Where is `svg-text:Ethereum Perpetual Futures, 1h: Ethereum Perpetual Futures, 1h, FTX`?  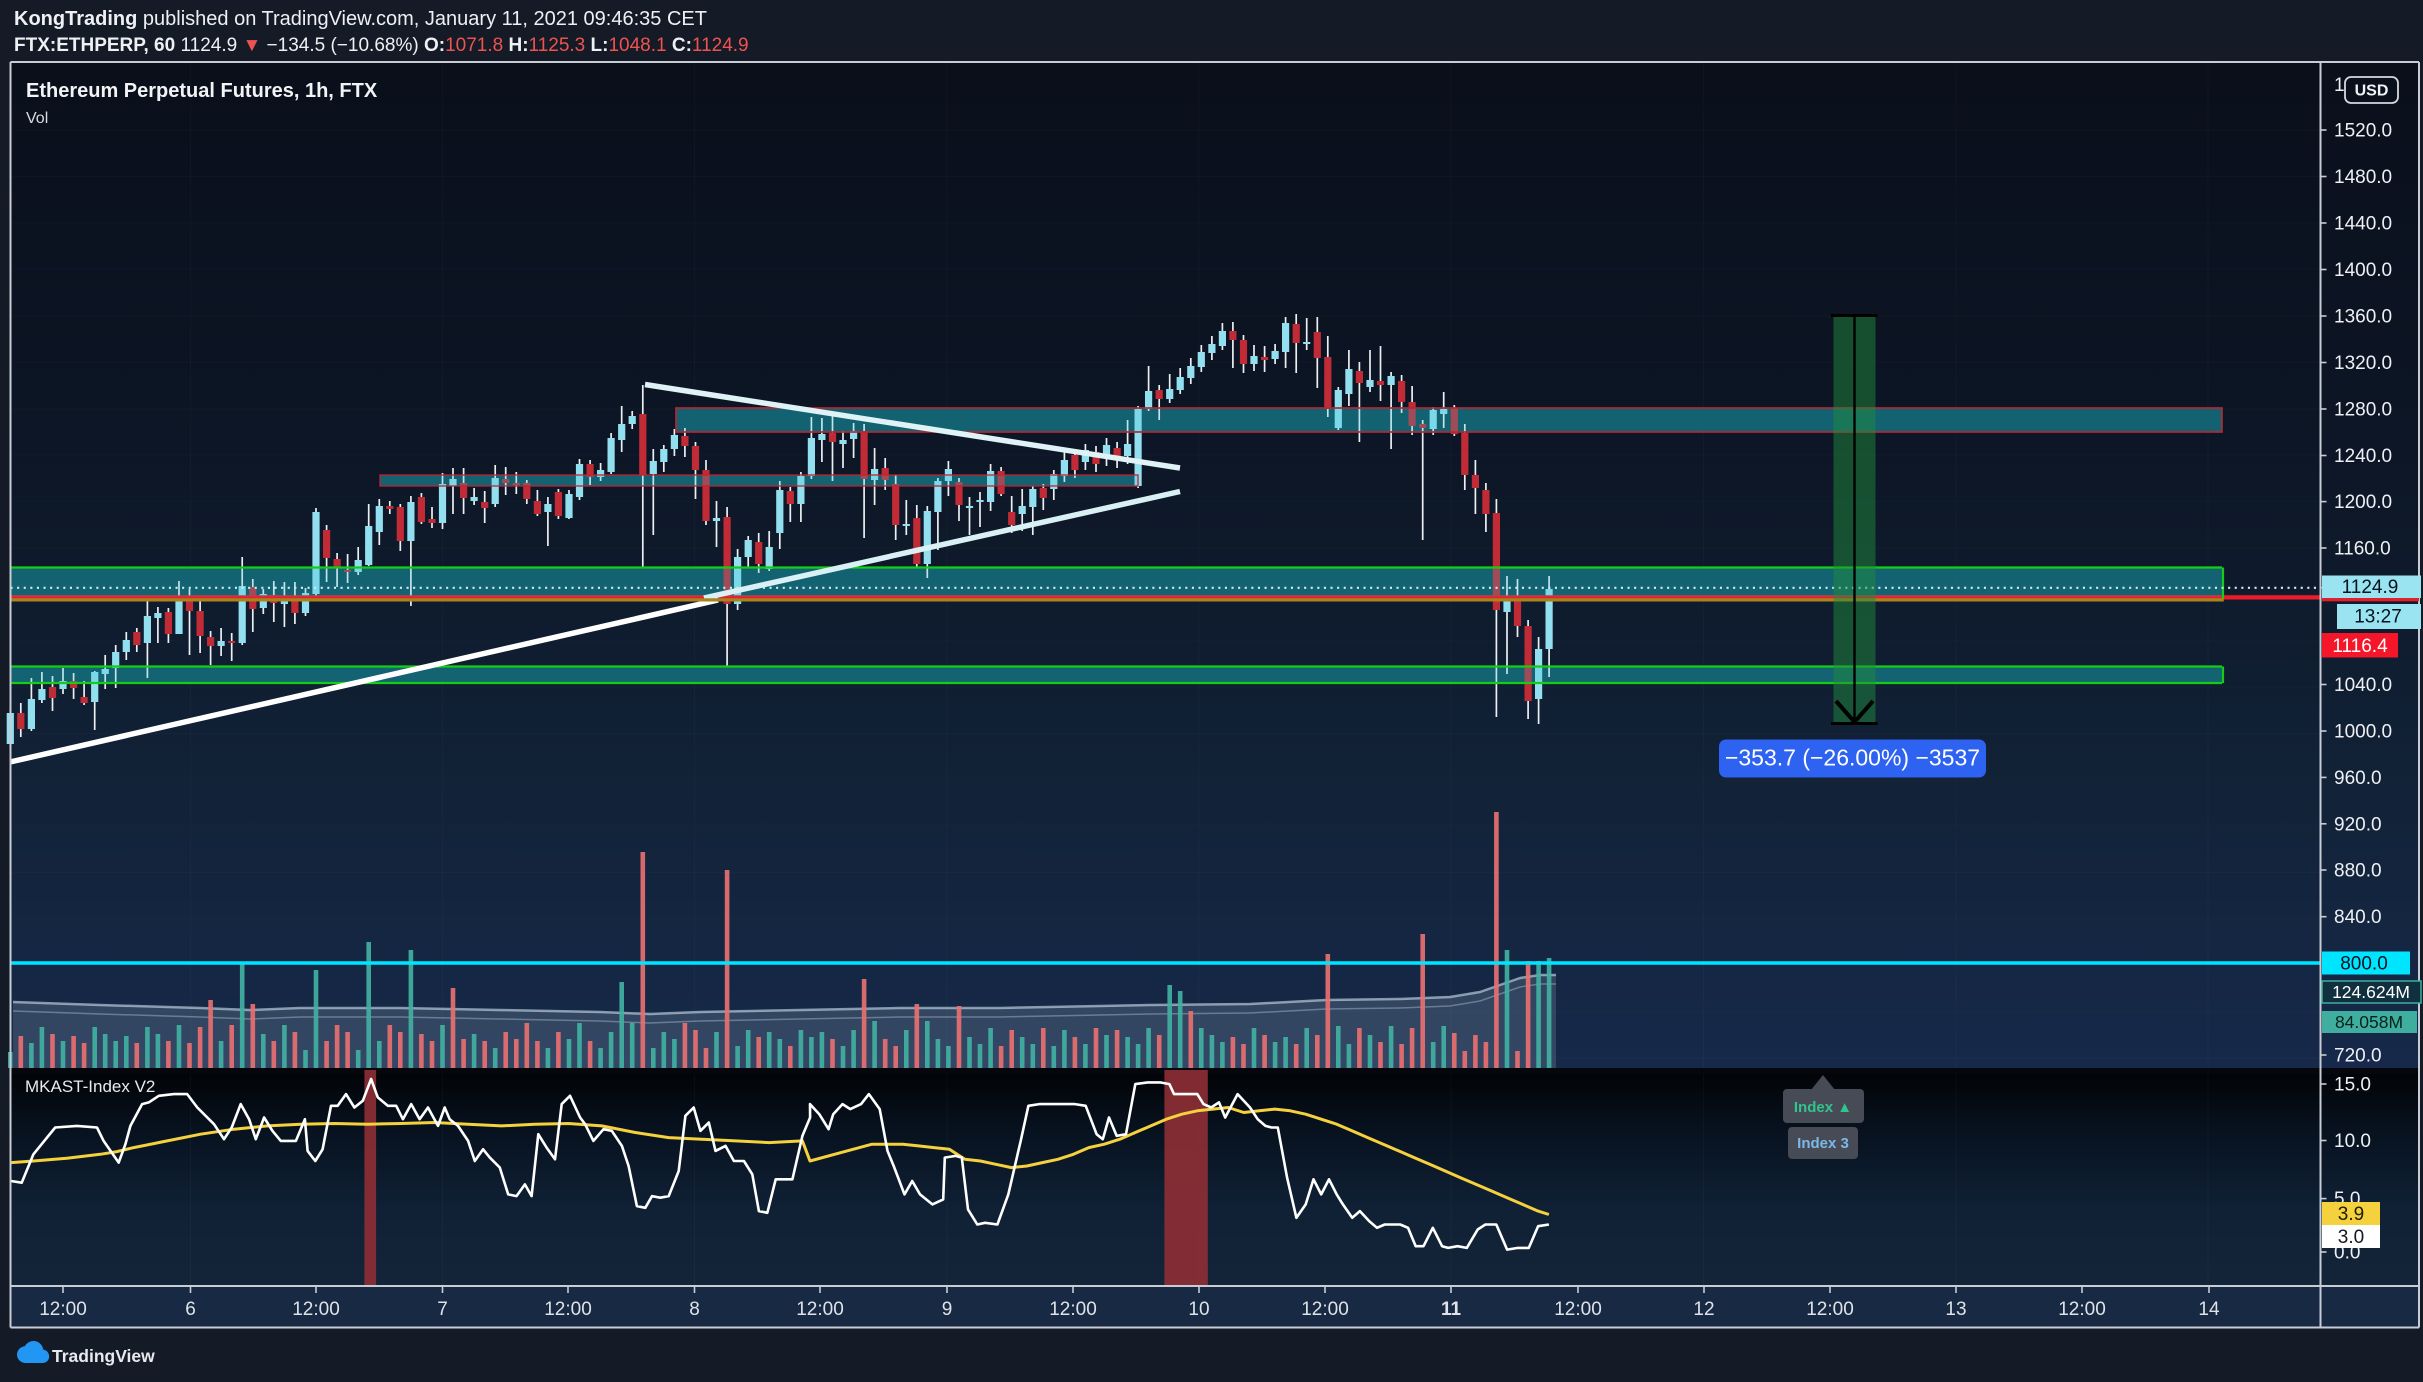
svg-text:Ethereum Perpetual Futures, 1h: Ethereum Perpetual Futures, 1h, FTX is located at coordinates (202, 91).